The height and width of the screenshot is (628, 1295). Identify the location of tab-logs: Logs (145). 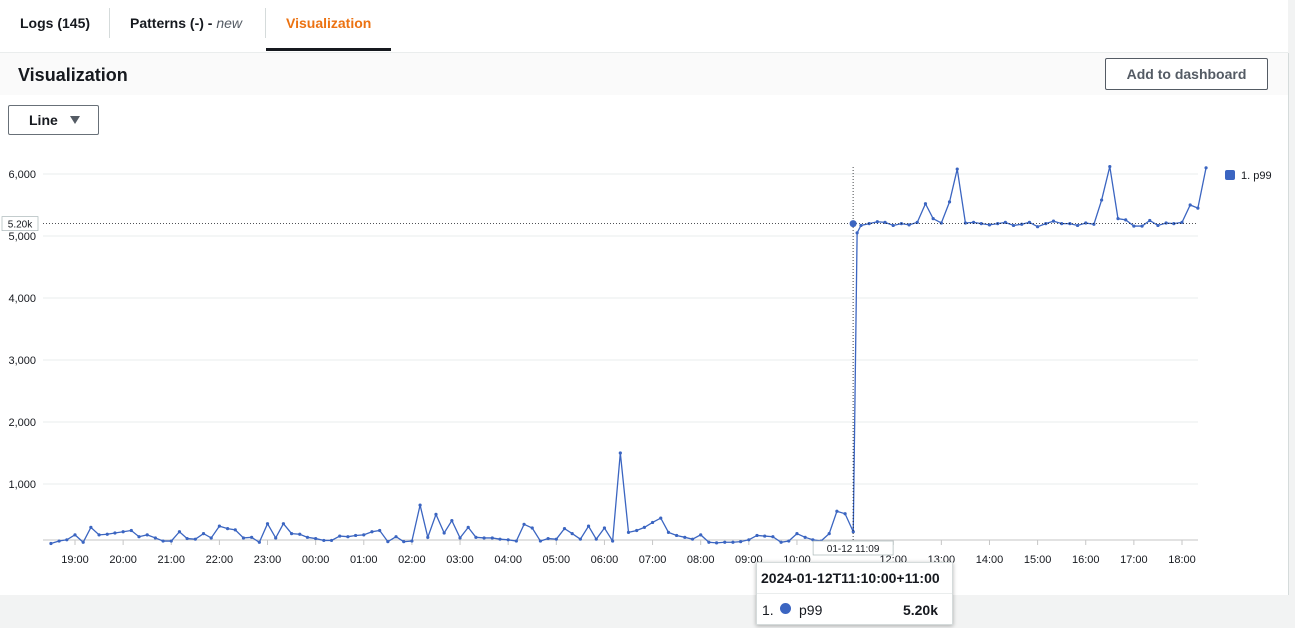
(55, 24).